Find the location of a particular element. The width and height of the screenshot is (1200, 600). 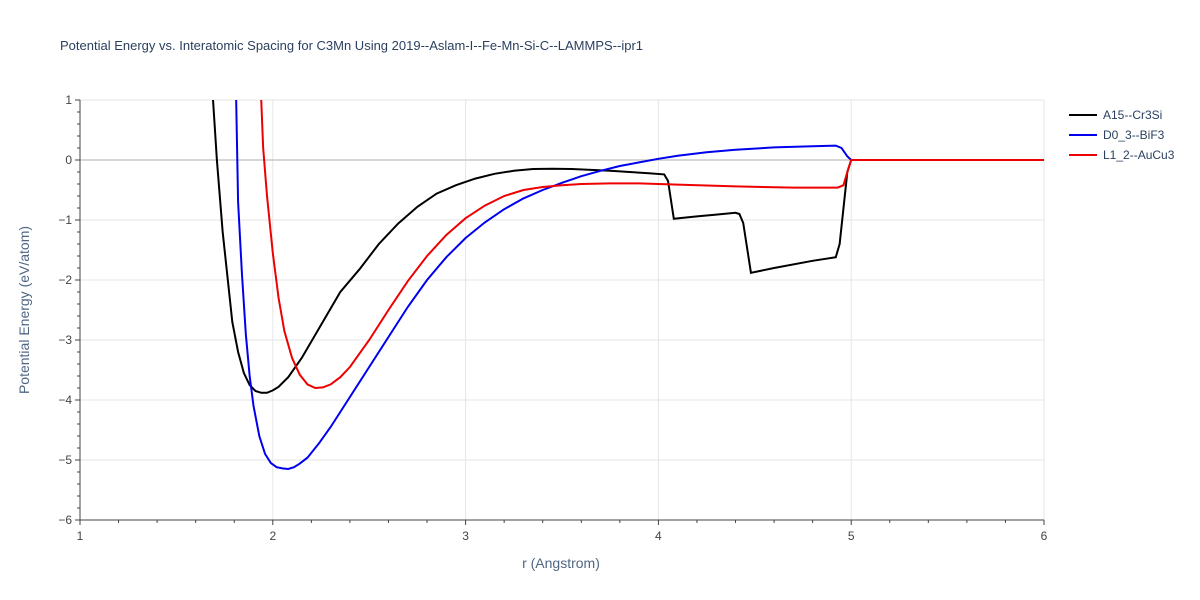

y-tick-label: 0 is located at coordinates (68, 160).